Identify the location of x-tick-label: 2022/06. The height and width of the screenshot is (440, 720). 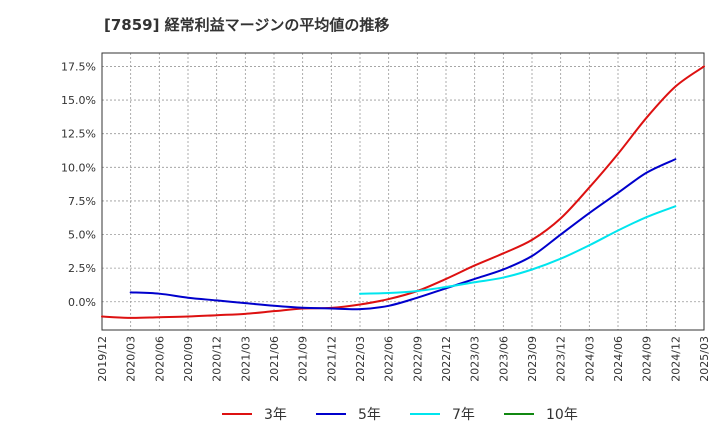
(389, 359).